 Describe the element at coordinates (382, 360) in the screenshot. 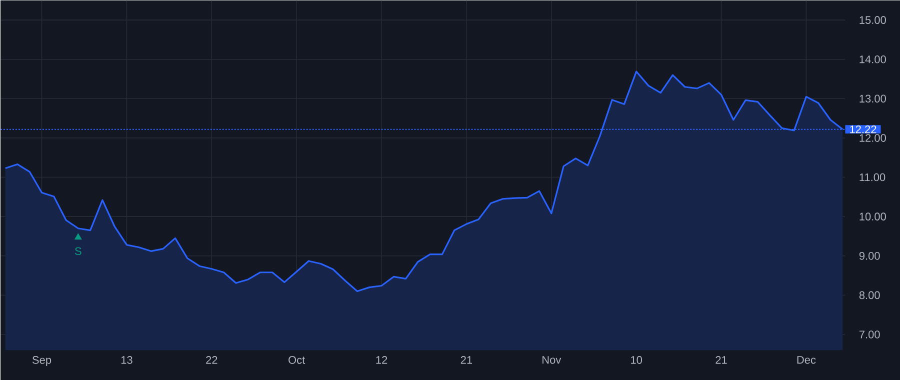

I see `x-tick-label: 12` at that location.